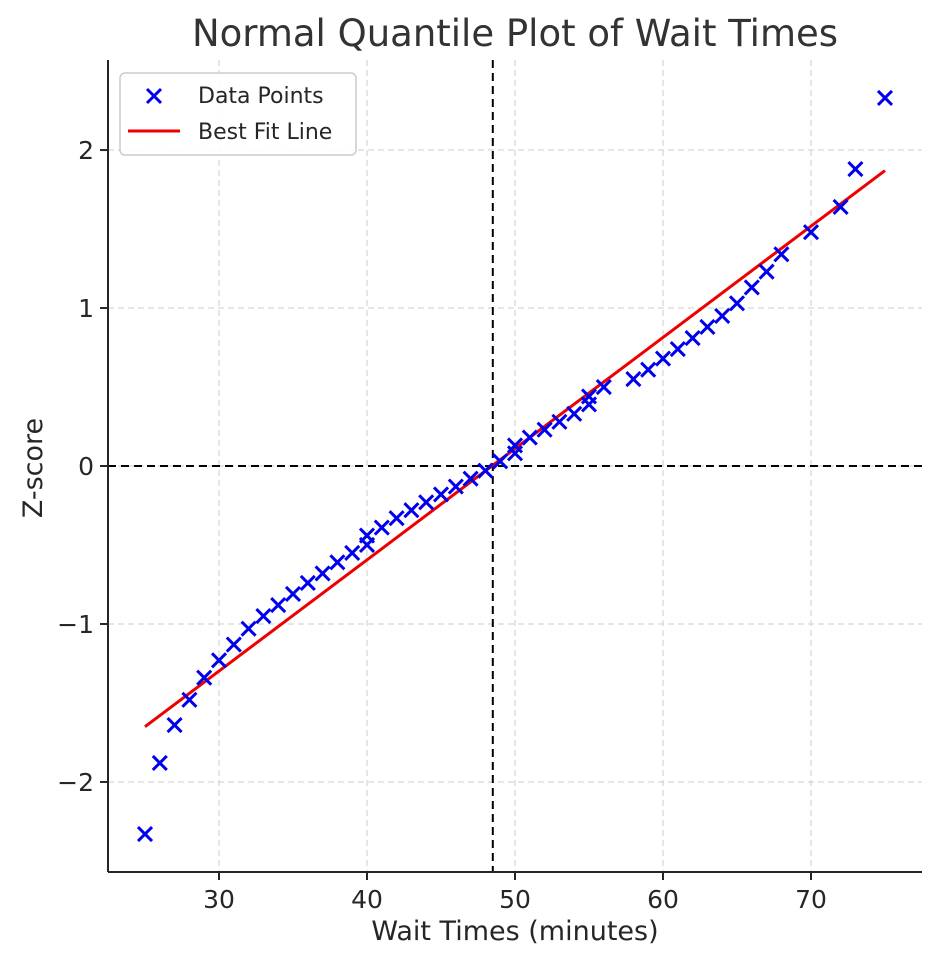 Image resolution: width=940 pixels, height=965 pixels. Describe the element at coordinates (367, 899) in the screenshot. I see `x-tick-label: 40` at that location.